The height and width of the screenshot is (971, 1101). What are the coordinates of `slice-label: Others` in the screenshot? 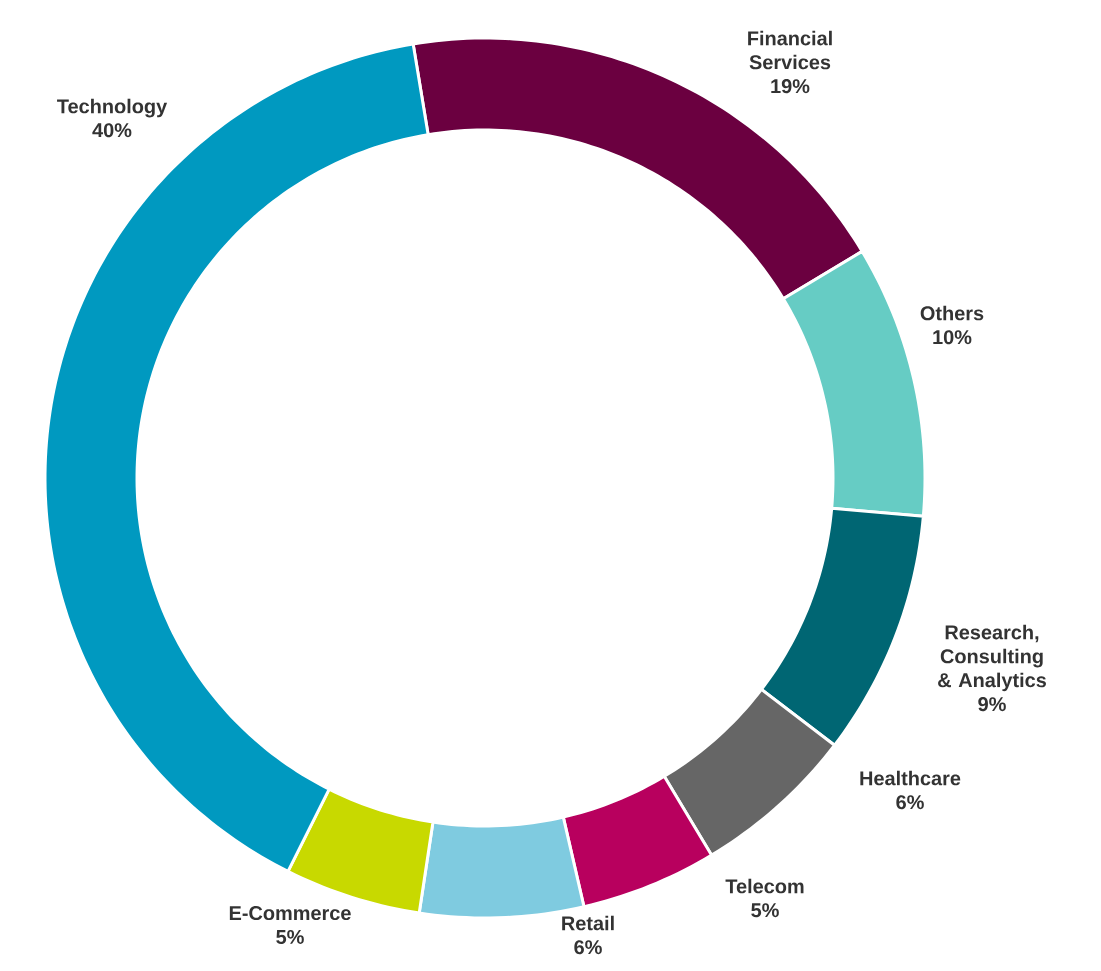 It's located at (952, 313).